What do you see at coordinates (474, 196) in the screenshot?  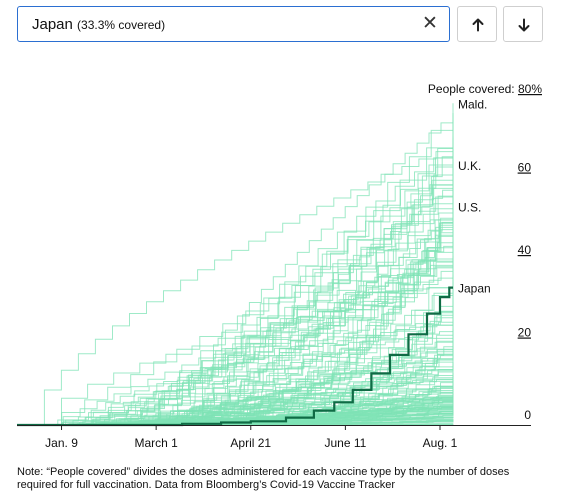 I see `series-labels: Mald. U.K. U.S. Japan` at bounding box center [474, 196].